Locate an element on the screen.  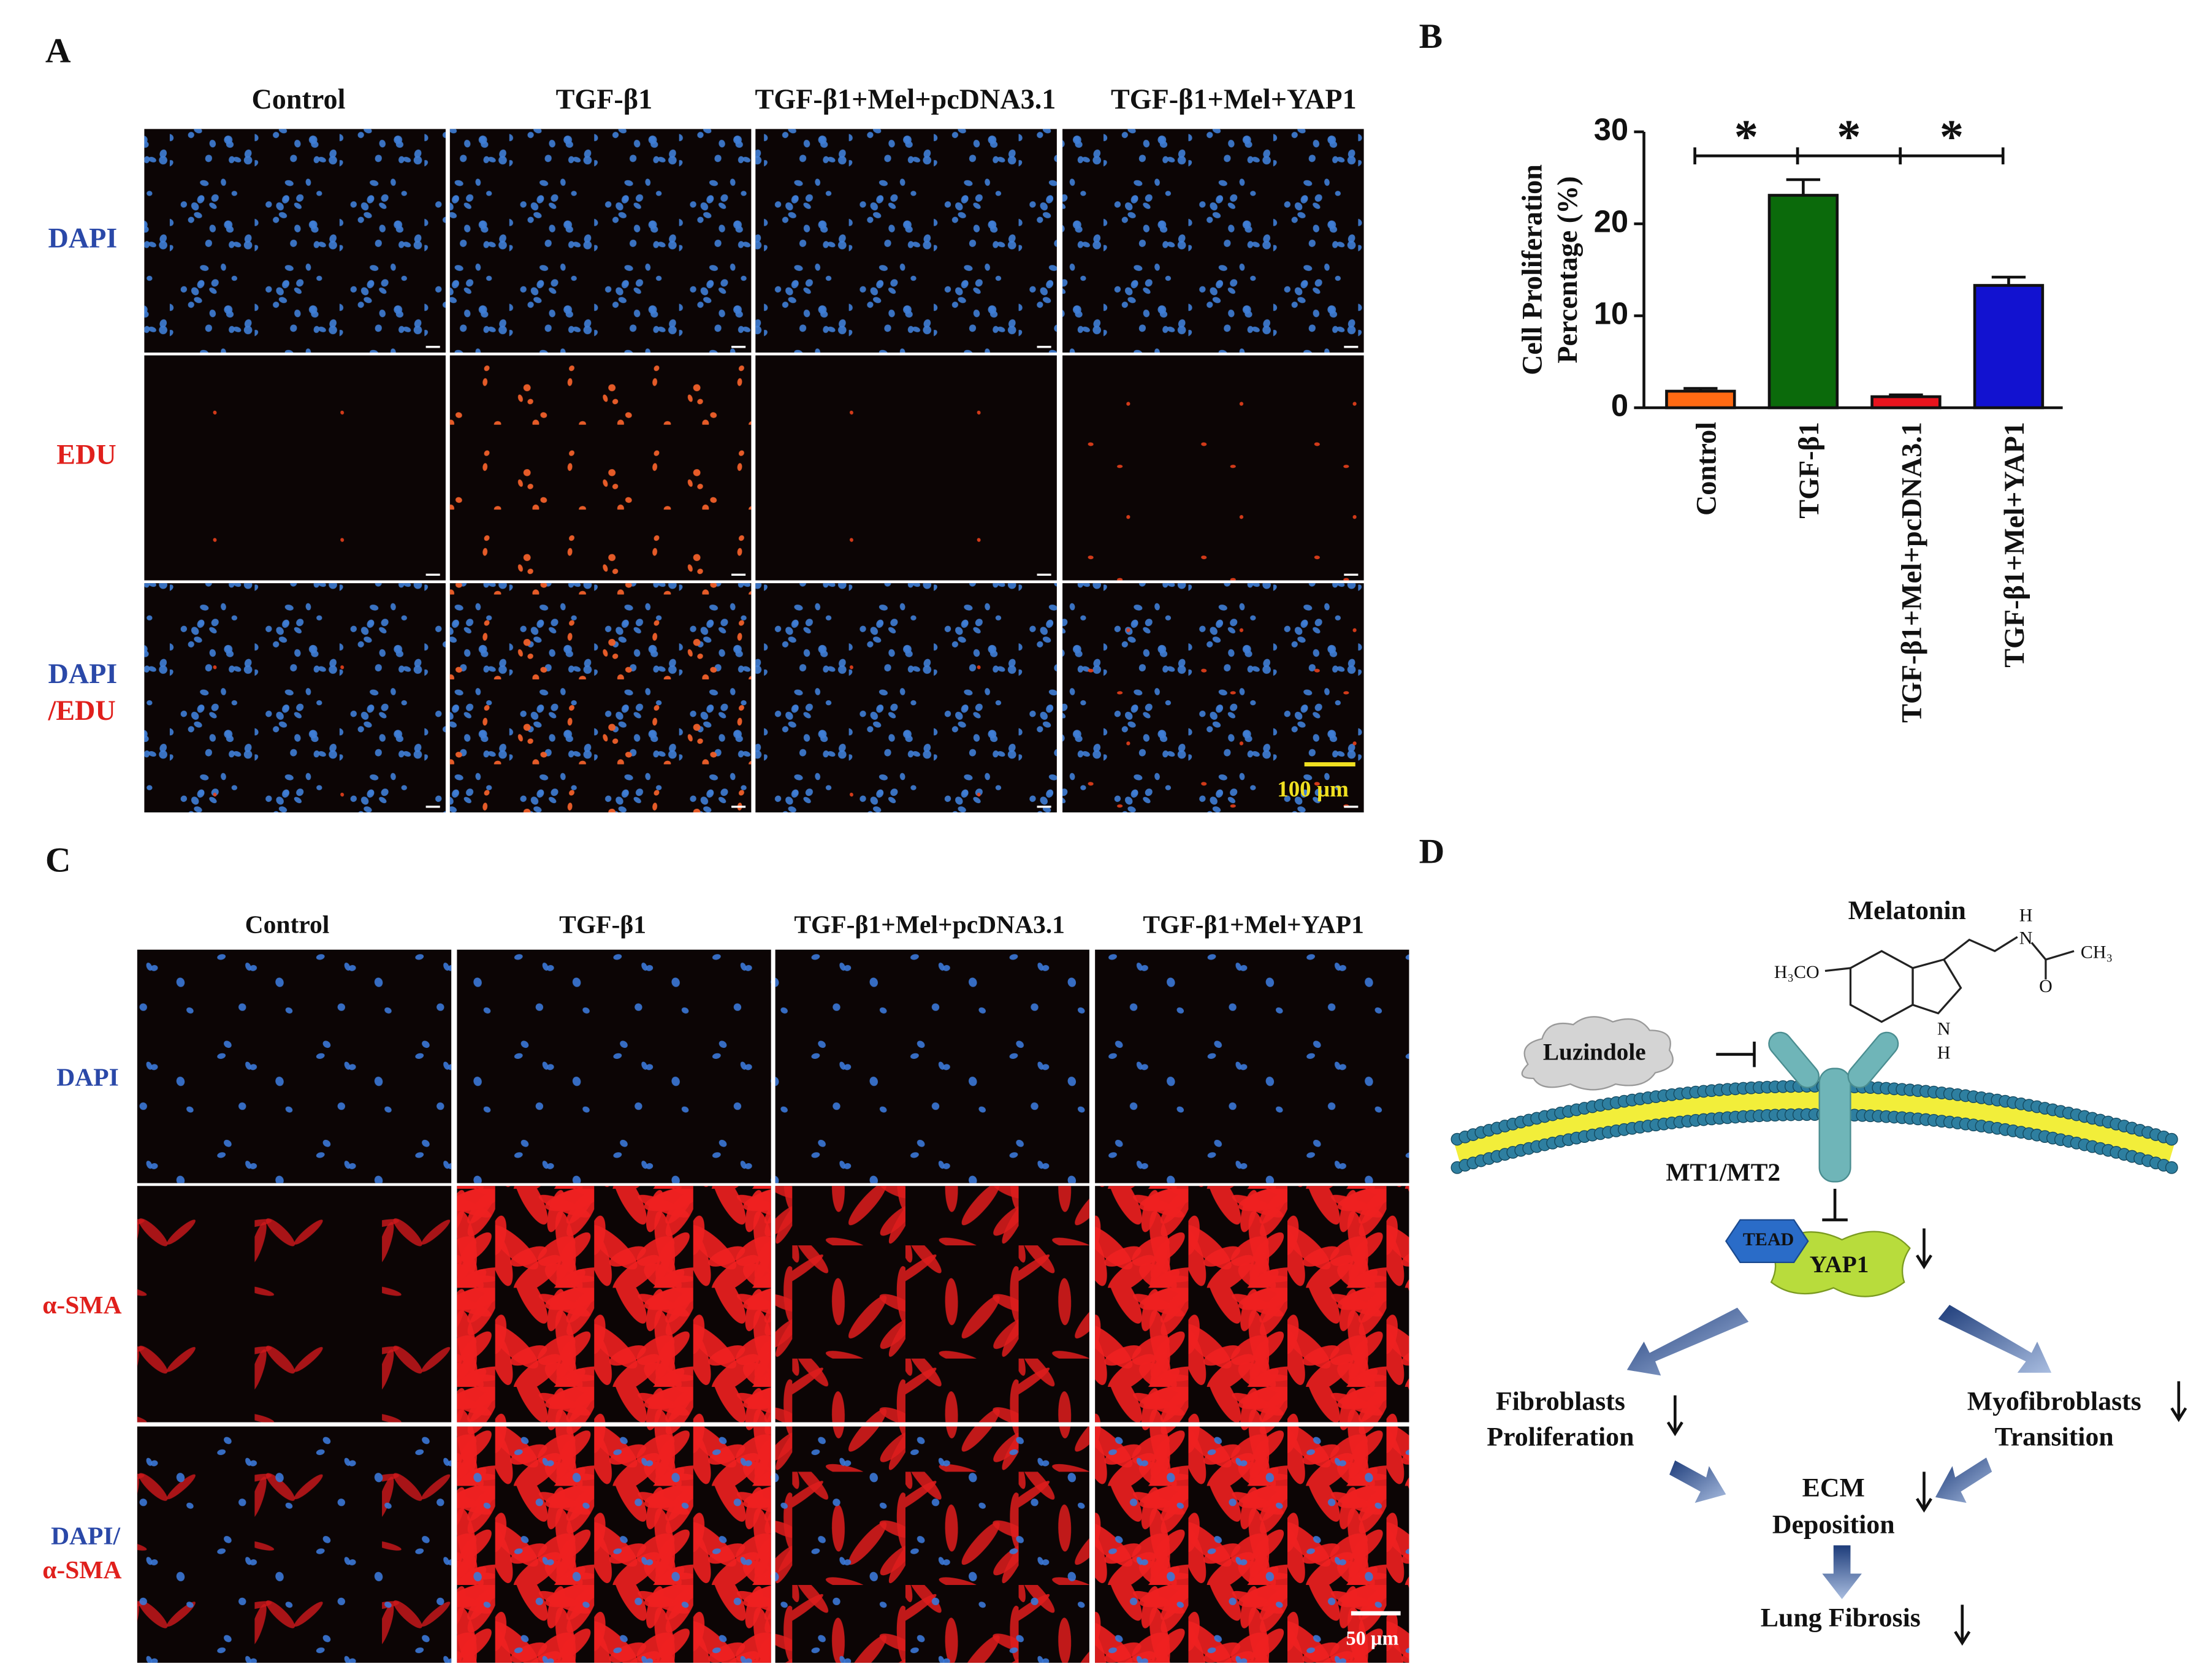
melatonin-label: Melatonin is located at coordinates (1907, 911).